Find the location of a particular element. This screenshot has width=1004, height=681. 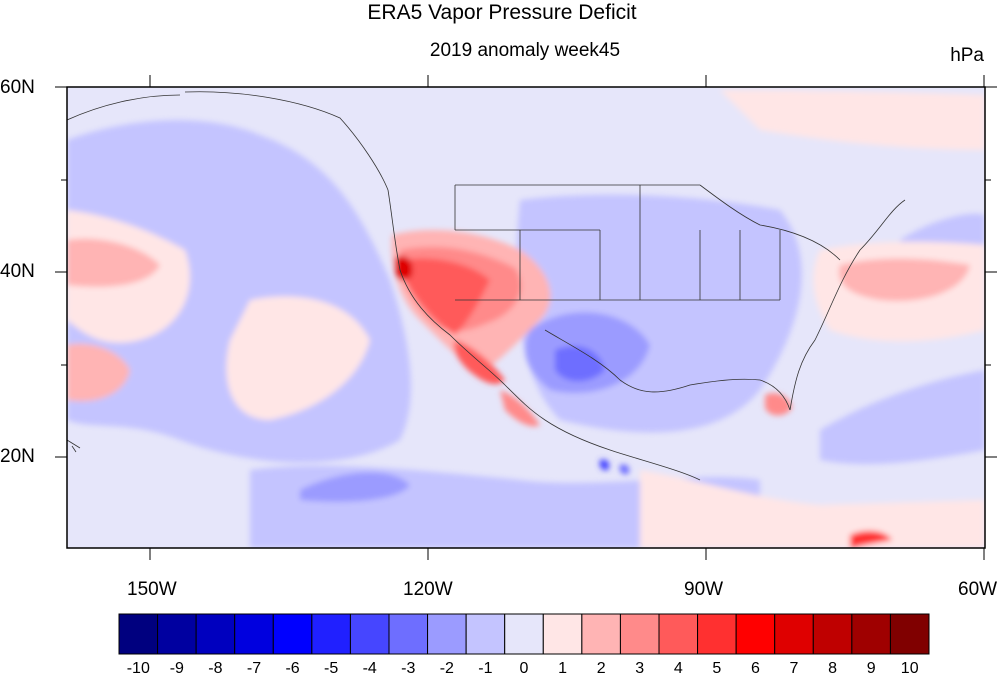

lon-label-60w: 60W is located at coordinates (978, 589).